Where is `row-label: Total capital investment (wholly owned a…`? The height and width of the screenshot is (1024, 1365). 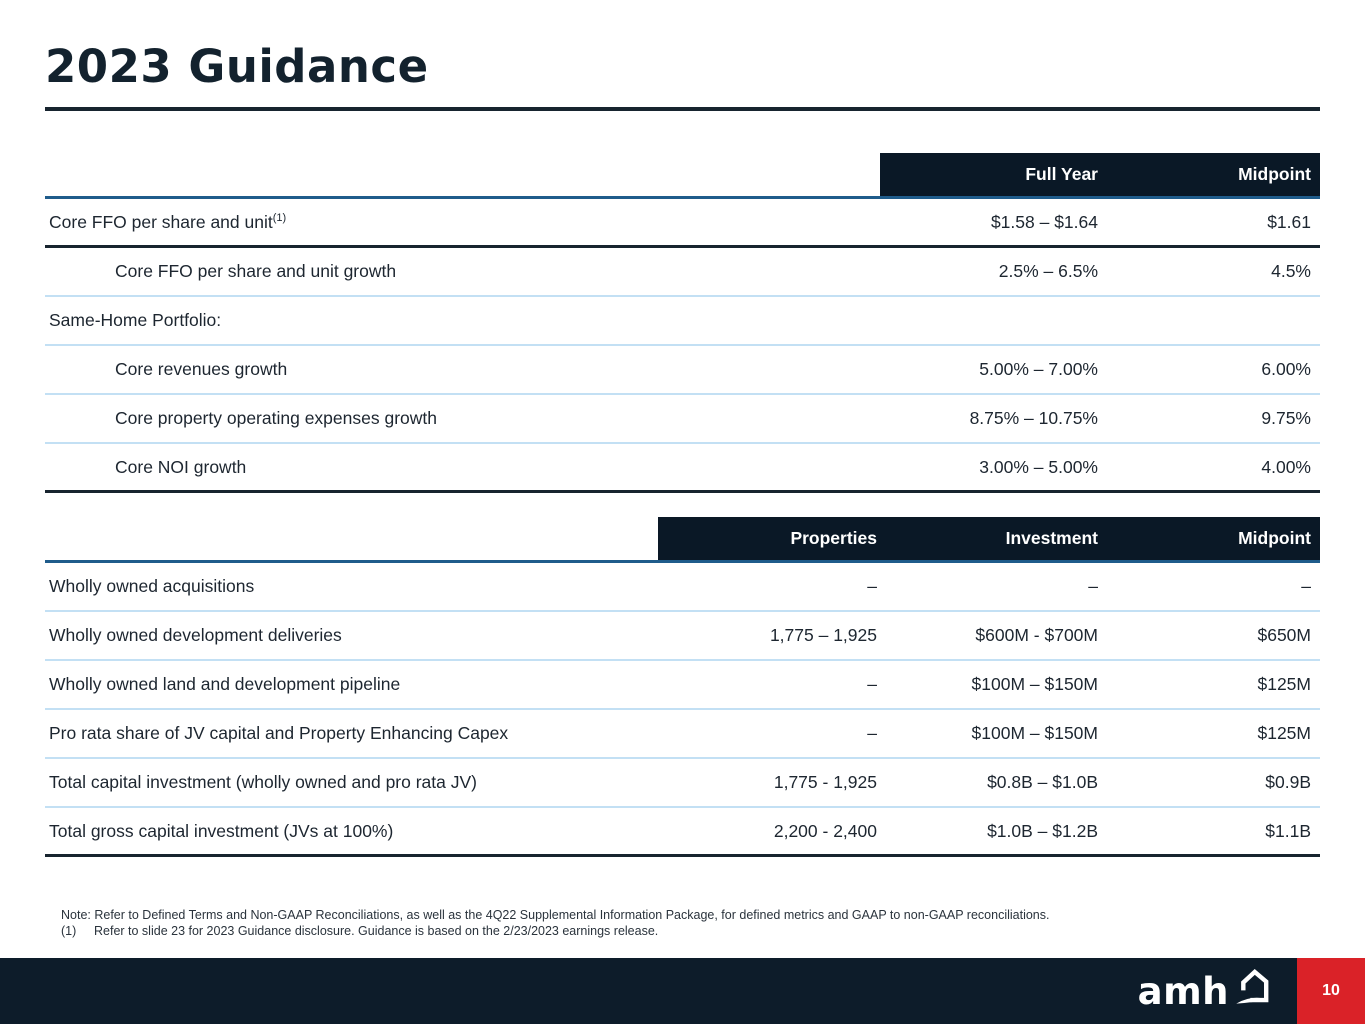
row-label: Total capital investment (wholly owned a… is located at coordinates (263, 782).